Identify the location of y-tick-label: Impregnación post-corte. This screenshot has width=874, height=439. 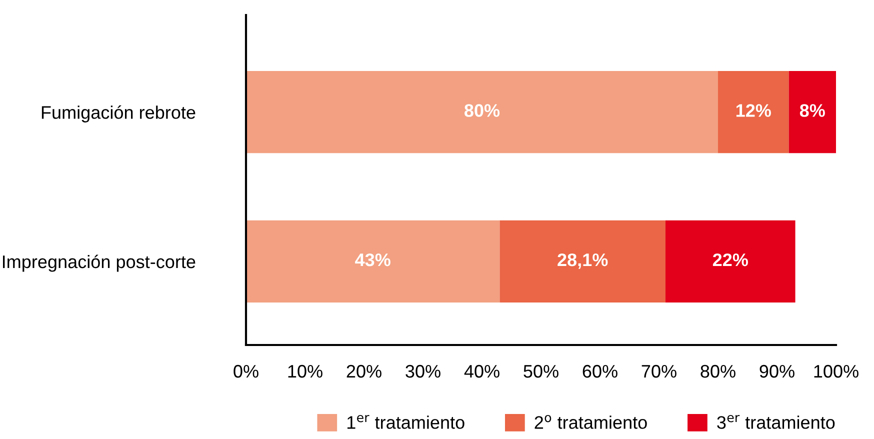
(99, 263).